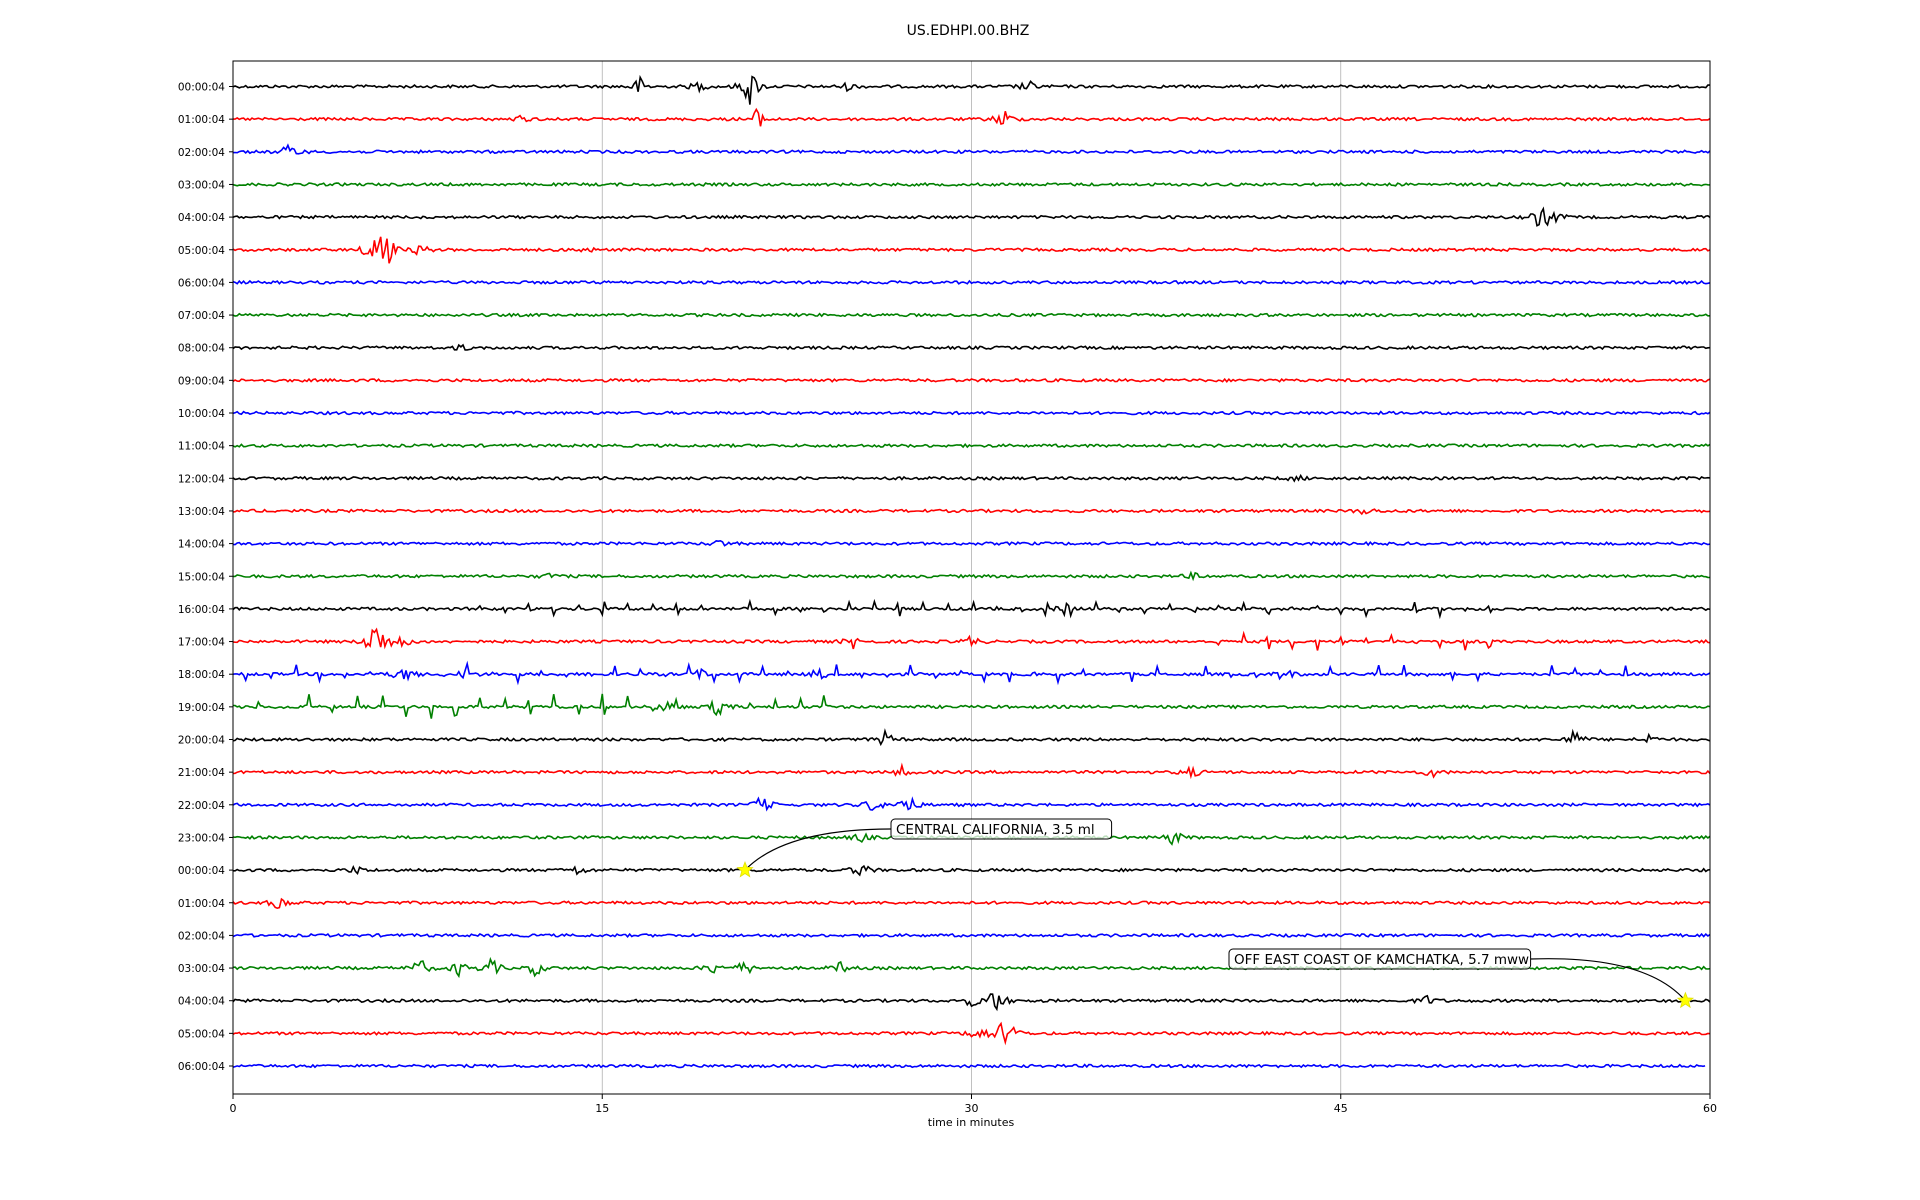 This screenshot has width=1920, height=1200. Describe the element at coordinates (201, 806) in the screenshot. I see `y-tick-label: 22:00:04` at that location.